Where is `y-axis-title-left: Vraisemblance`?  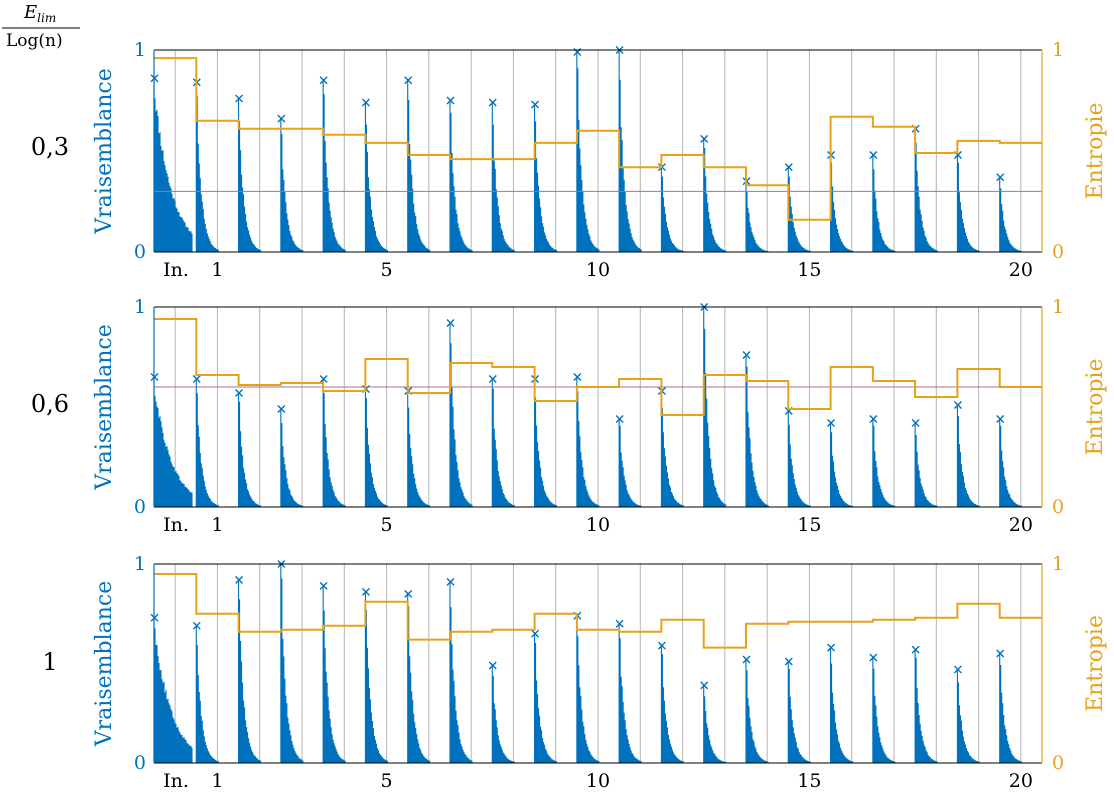
y-axis-title-left: Vraisemblance is located at coordinates (104, 151).